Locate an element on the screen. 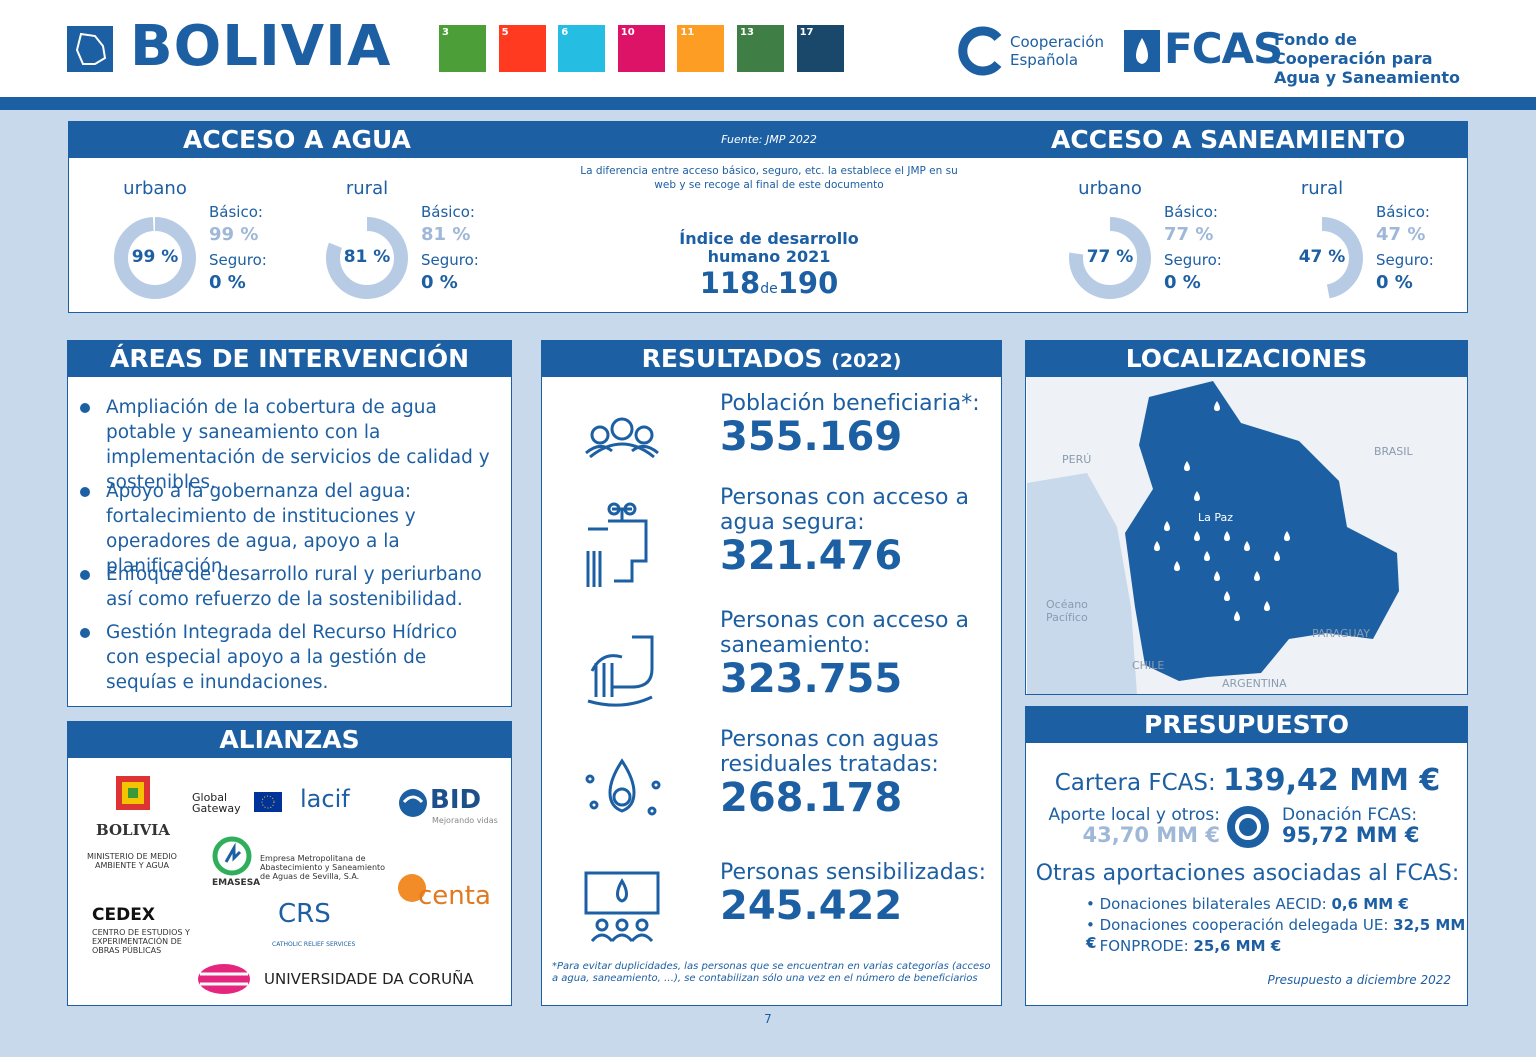  eu-flag is located at coordinates (268, 802).